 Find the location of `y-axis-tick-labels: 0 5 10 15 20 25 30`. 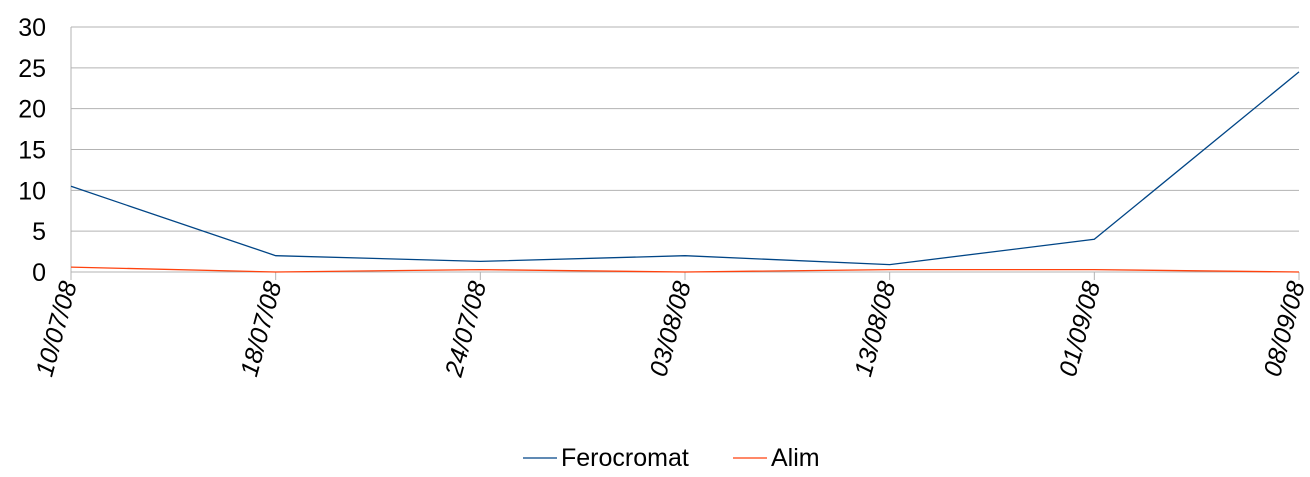

y-axis-tick-labels: 0 5 10 15 20 25 30 is located at coordinates (32, 150).